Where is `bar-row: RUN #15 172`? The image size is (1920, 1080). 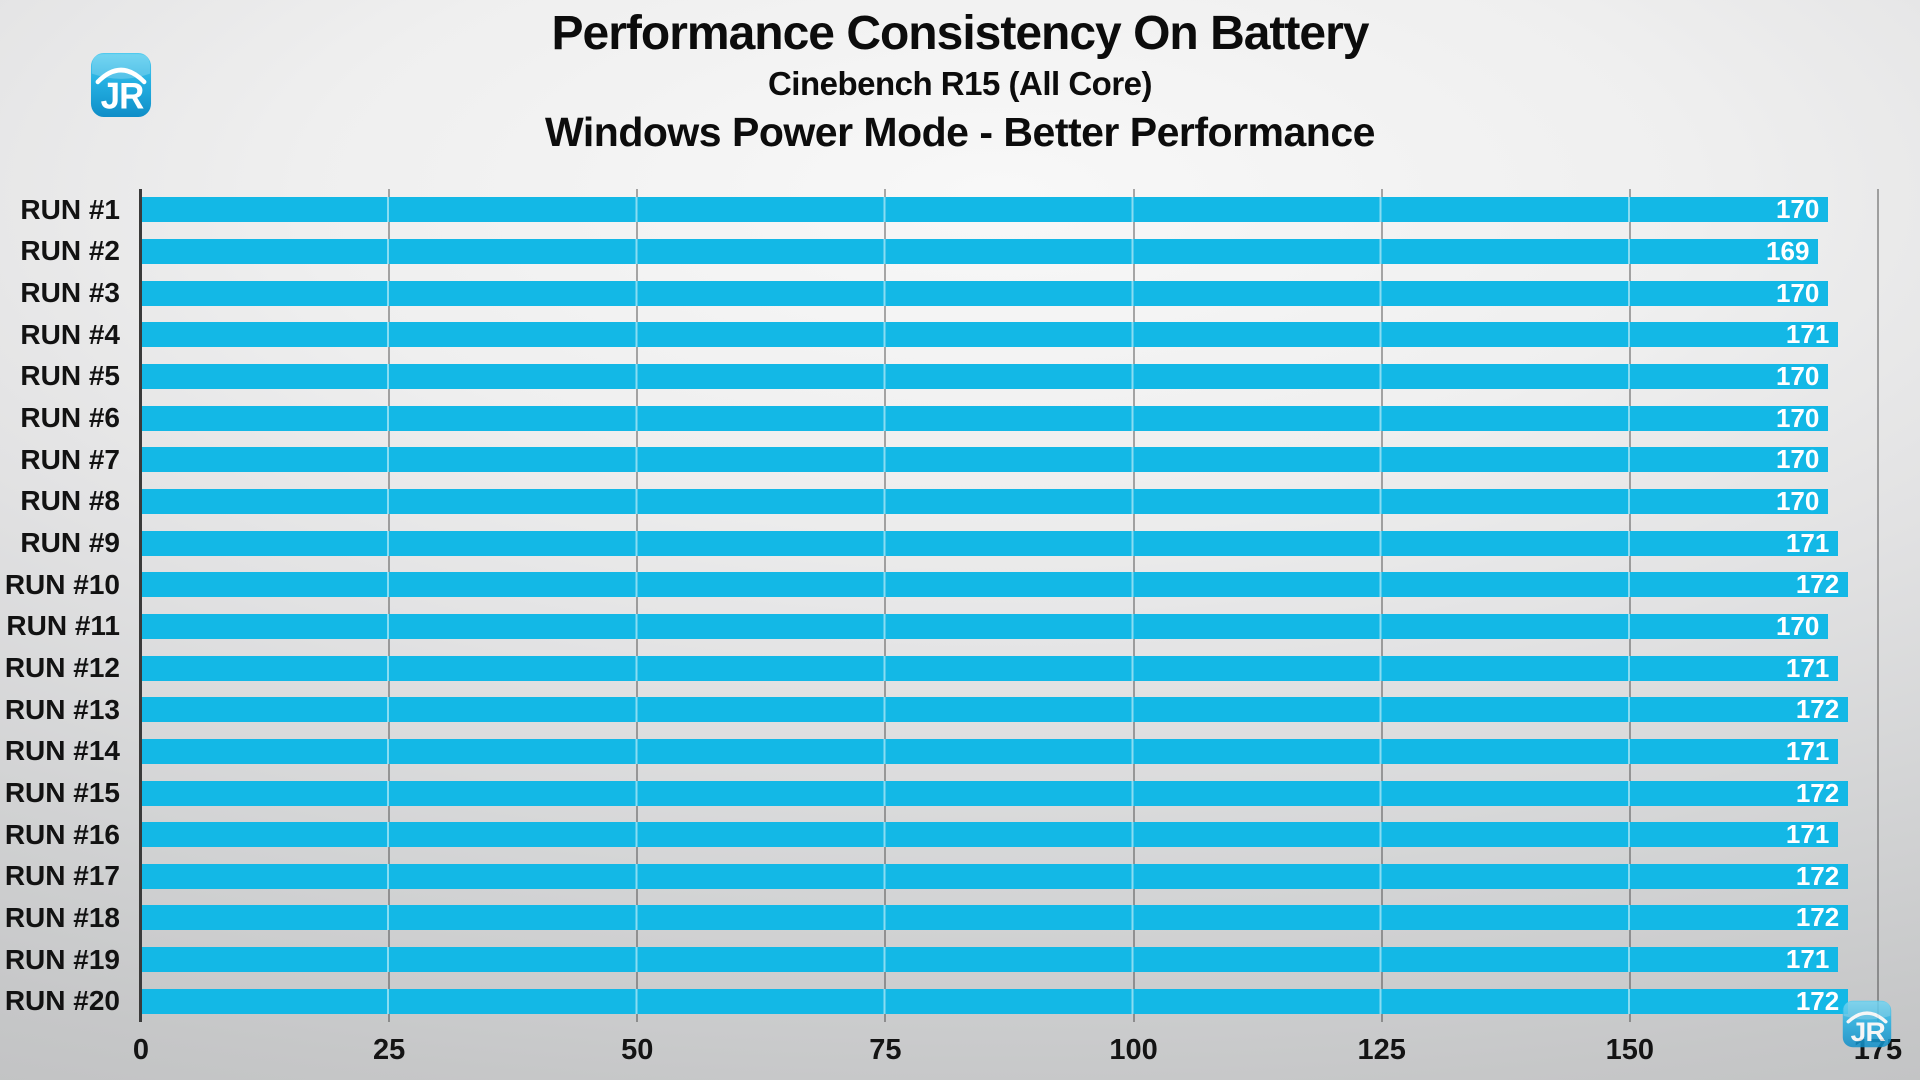
bar-row: RUN #15 172 is located at coordinates (941, 793).